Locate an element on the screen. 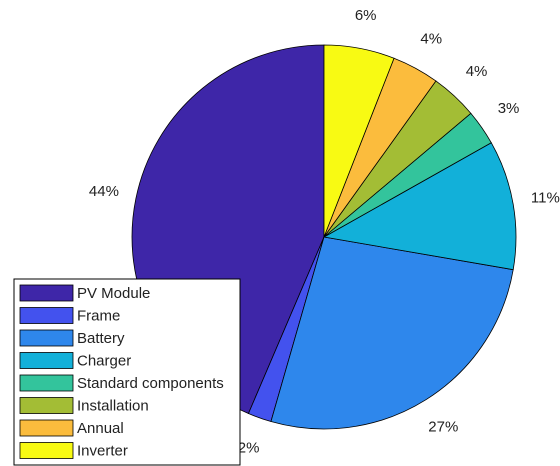  legend-label: Annual is located at coordinates (100, 428).